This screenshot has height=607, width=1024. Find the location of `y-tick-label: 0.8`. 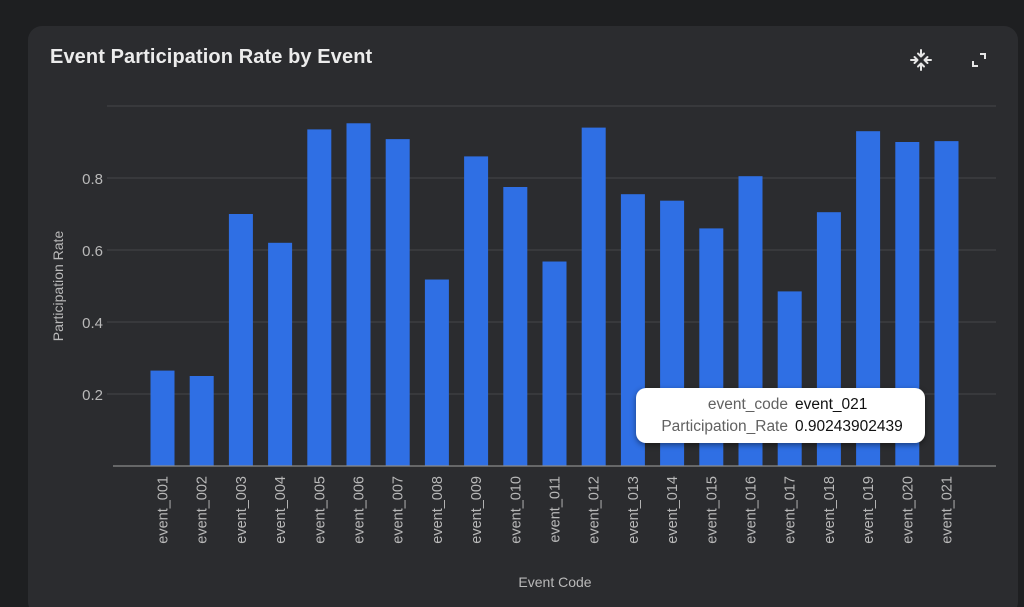

y-tick-label: 0.8 is located at coordinates (92, 179).